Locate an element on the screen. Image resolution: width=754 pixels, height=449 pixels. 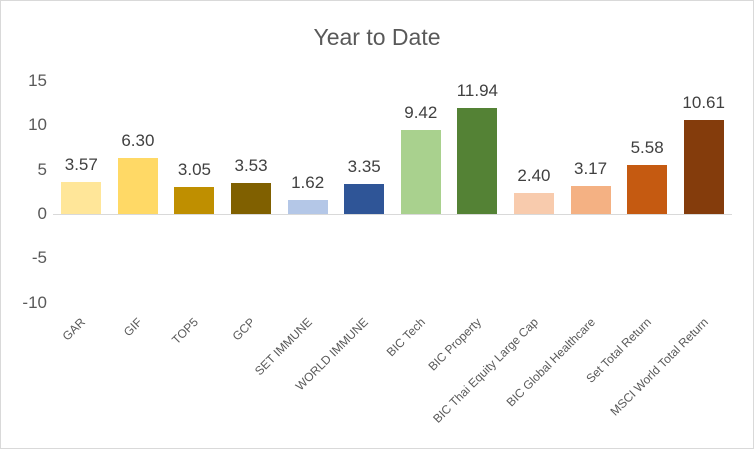
data-label-top5: 3.05 is located at coordinates (194, 169).